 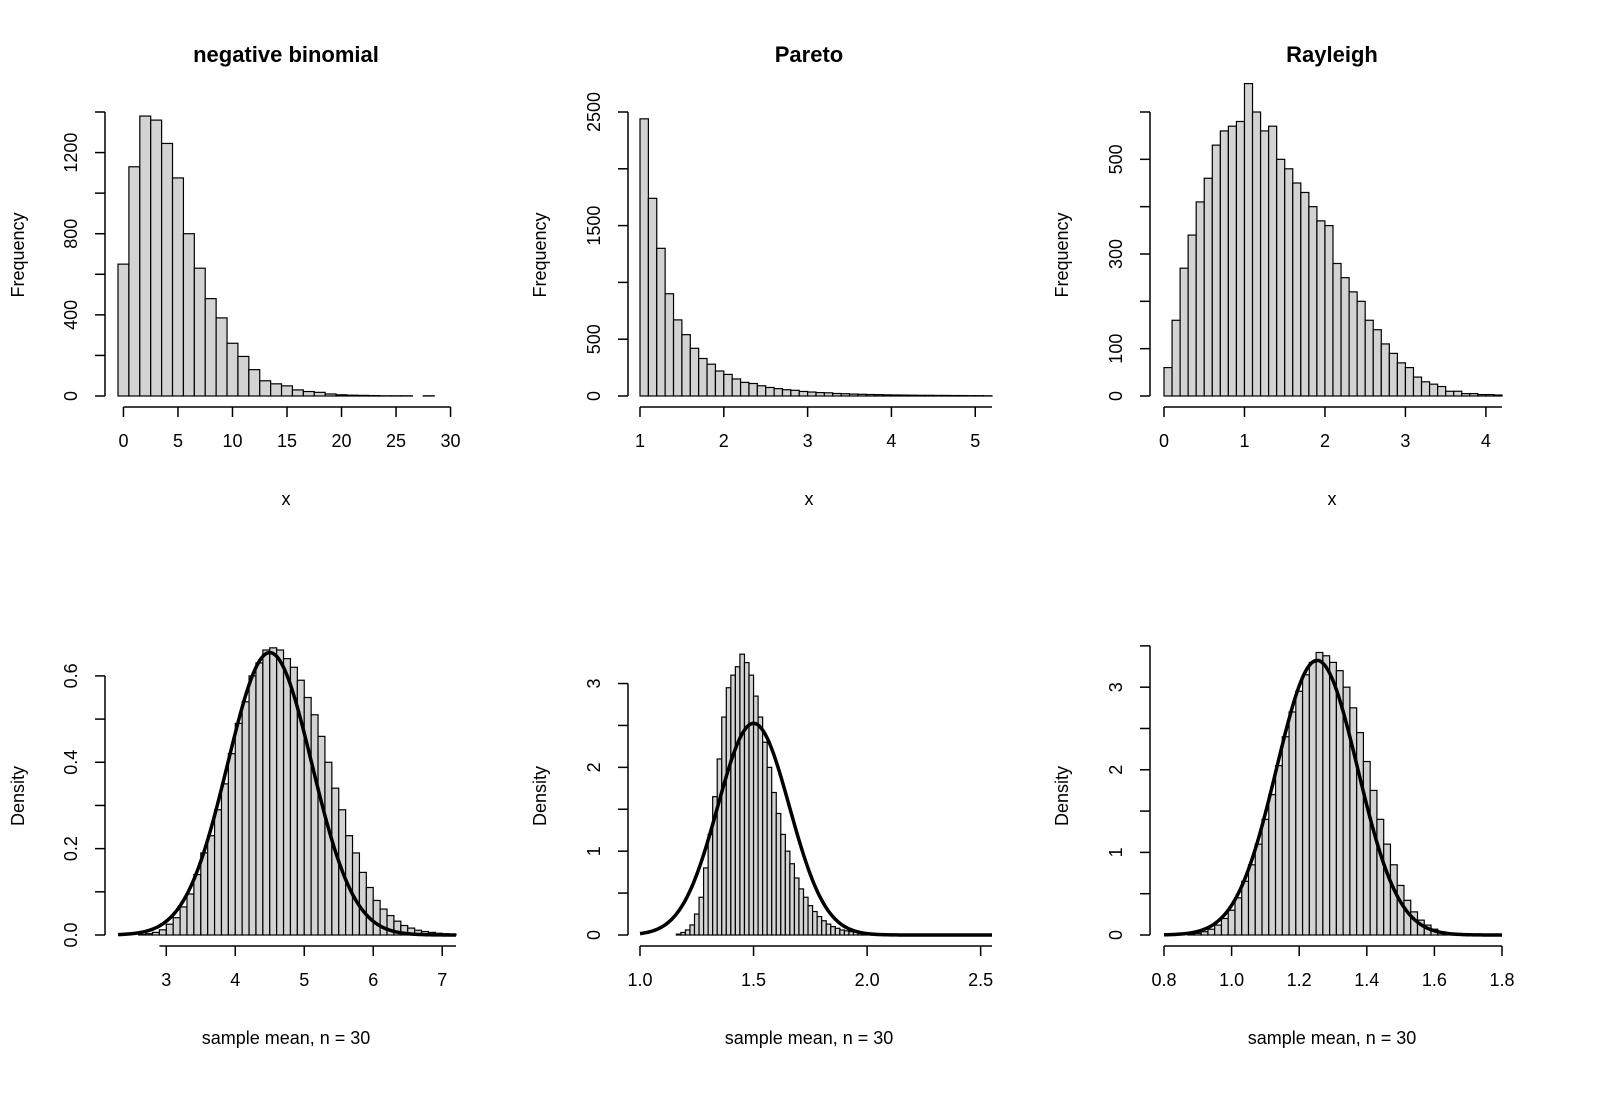 What do you see at coordinates (594, 112) in the screenshot?
I see `y-tick-label: 2500` at bounding box center [594, 112].